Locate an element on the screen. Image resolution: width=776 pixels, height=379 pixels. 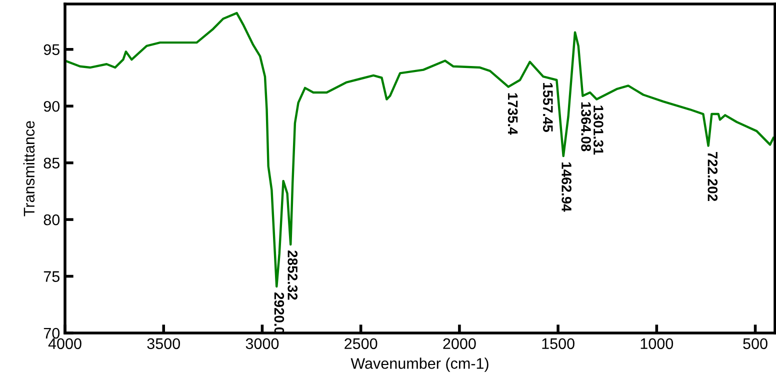
x-tick-label: 500 is located at coordinates (755, 344).